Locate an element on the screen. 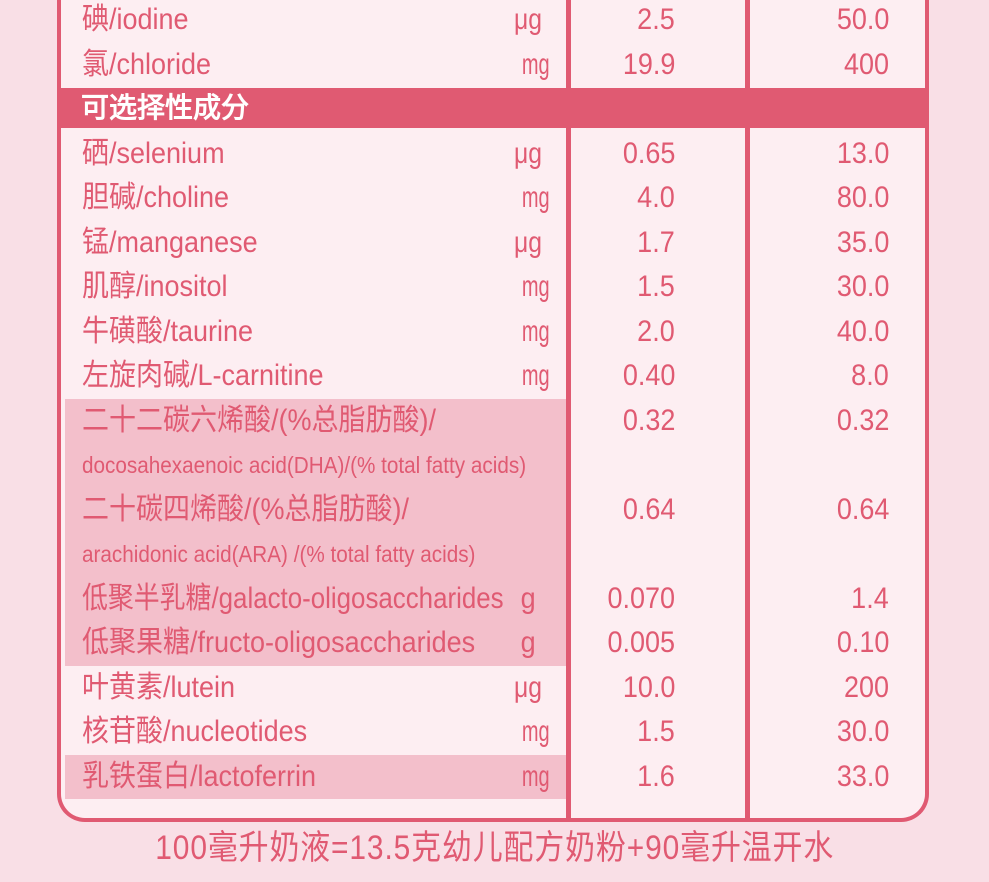 This screenshot has height=882, width=989. value-per-100kj: 1.6 is located at coordinates (630, 777).